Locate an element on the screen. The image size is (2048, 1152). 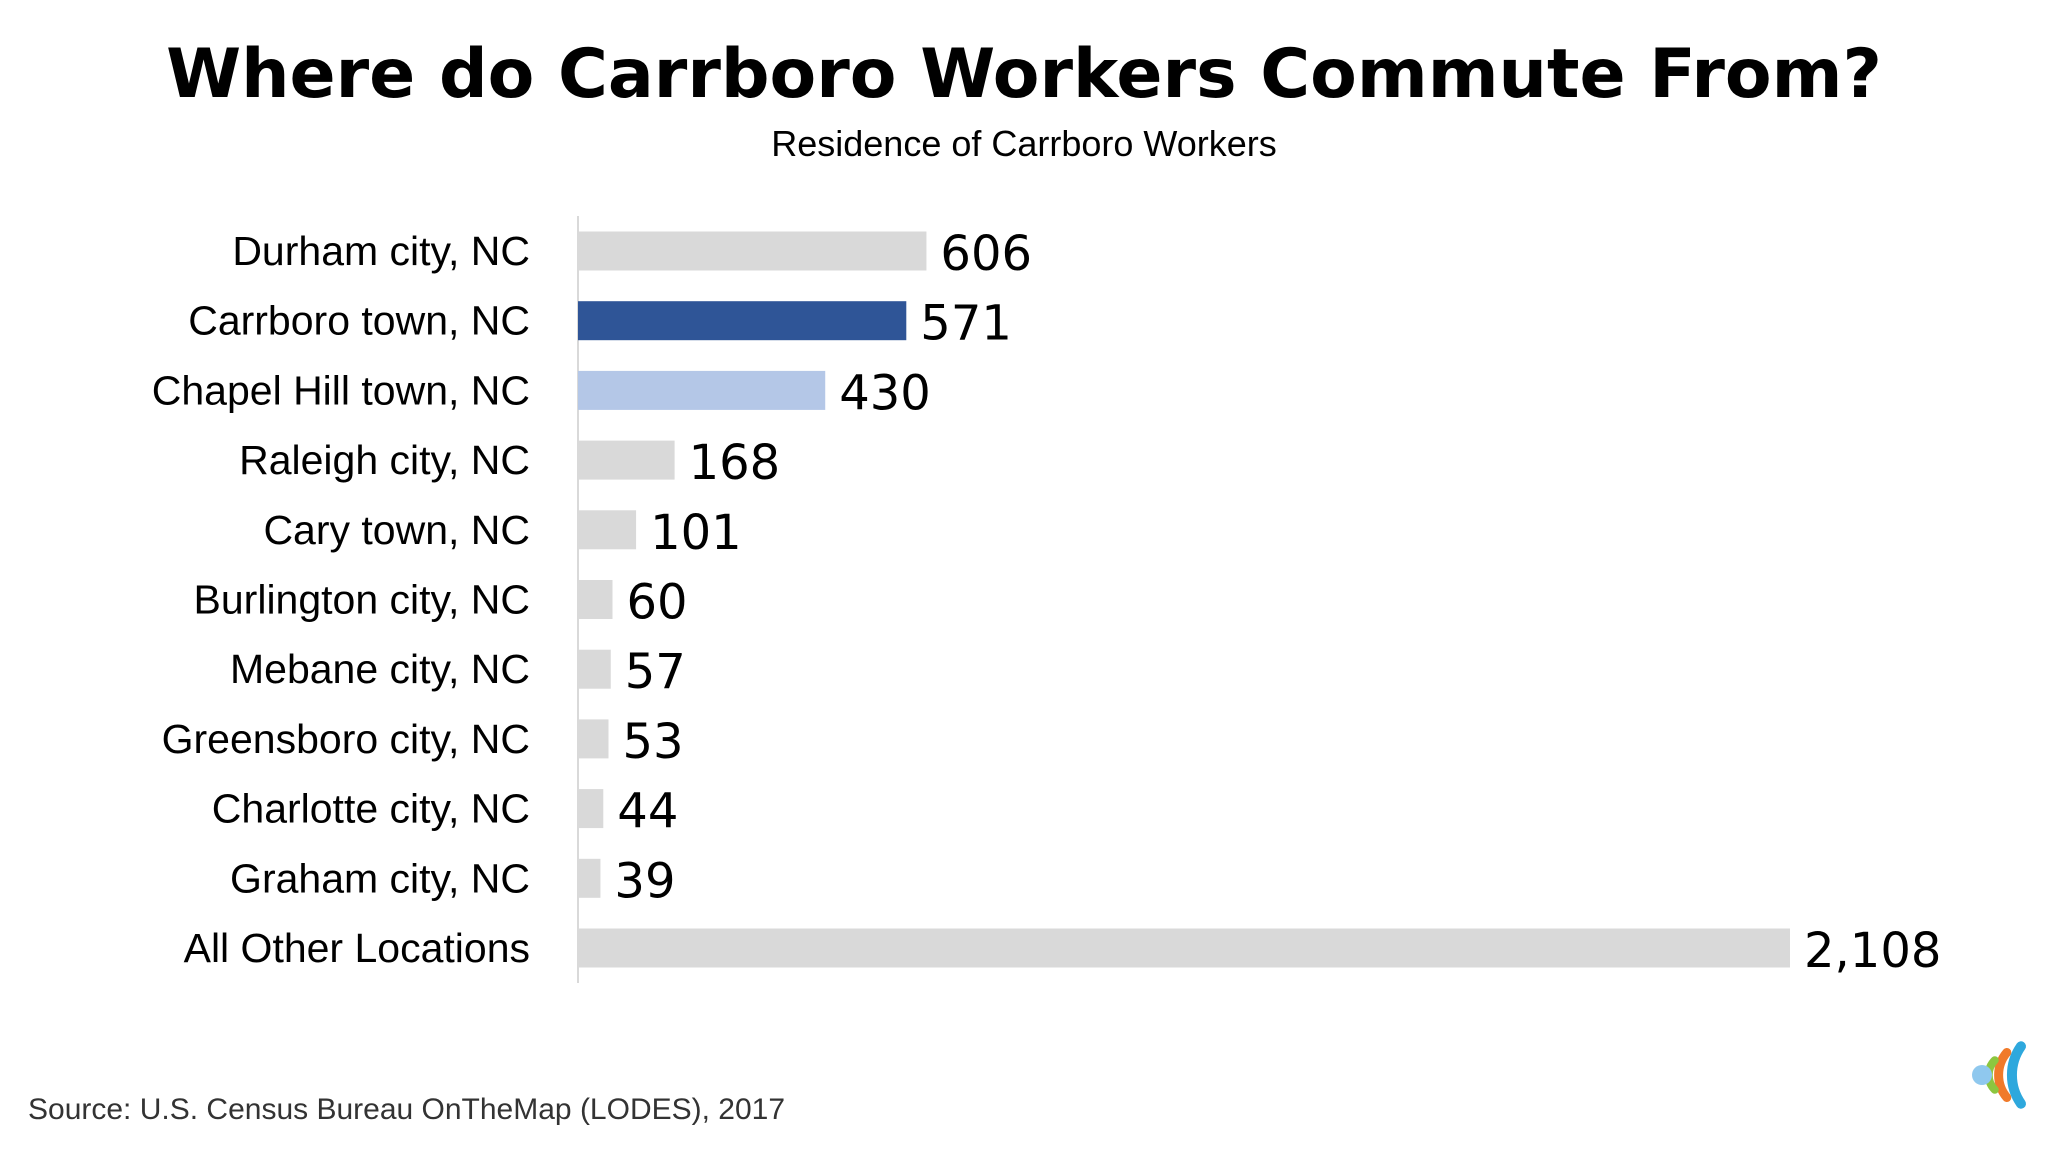
data-label: 57 is located at coordinates (655, 672).